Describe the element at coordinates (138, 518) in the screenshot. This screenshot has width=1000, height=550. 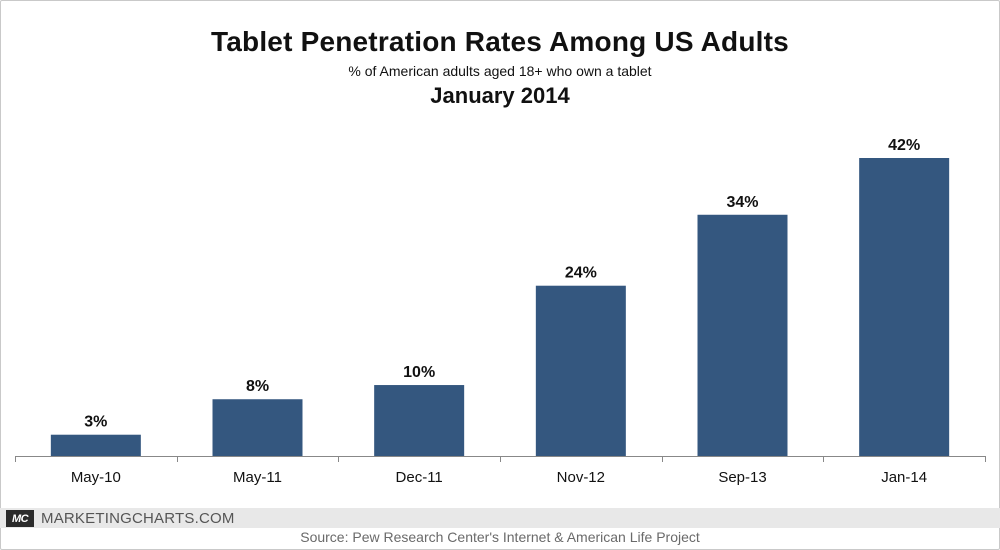
I see `brand-name: MARKETINGCHARTS.COM` at that location.